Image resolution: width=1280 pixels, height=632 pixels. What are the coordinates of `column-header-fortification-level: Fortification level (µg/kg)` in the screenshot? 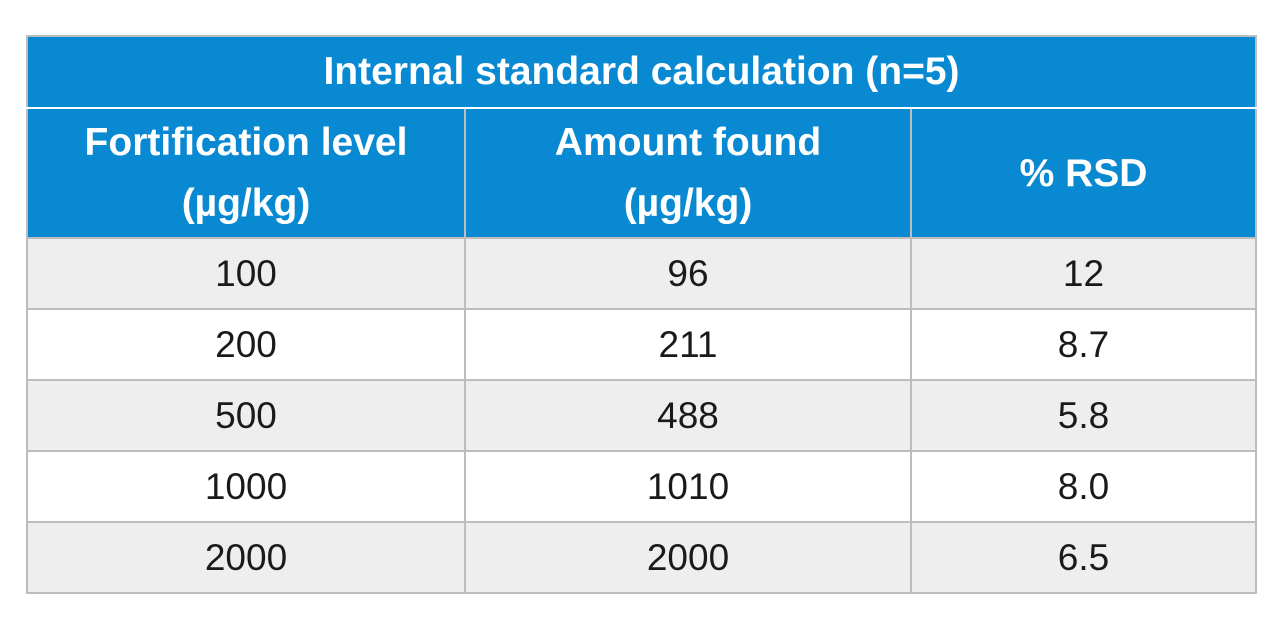 It's located at (246, 173).